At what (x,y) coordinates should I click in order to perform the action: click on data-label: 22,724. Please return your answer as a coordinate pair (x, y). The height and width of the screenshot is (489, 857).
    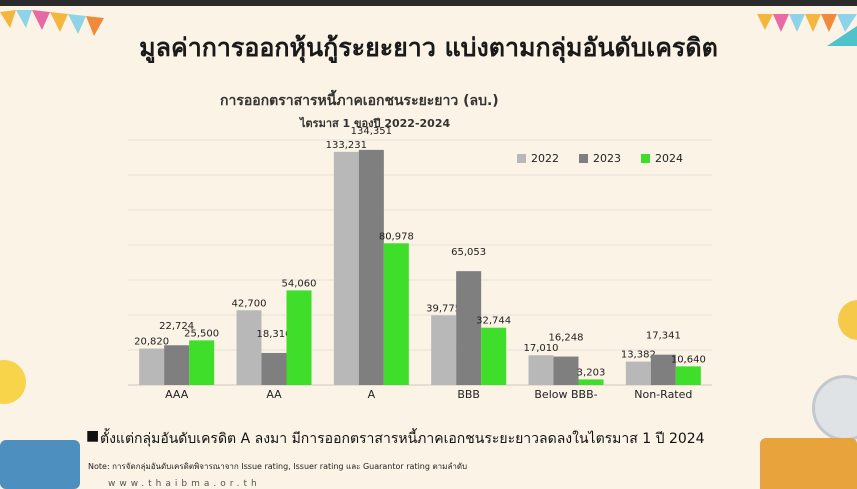
    Looking at the image, I should click on (176, 326).